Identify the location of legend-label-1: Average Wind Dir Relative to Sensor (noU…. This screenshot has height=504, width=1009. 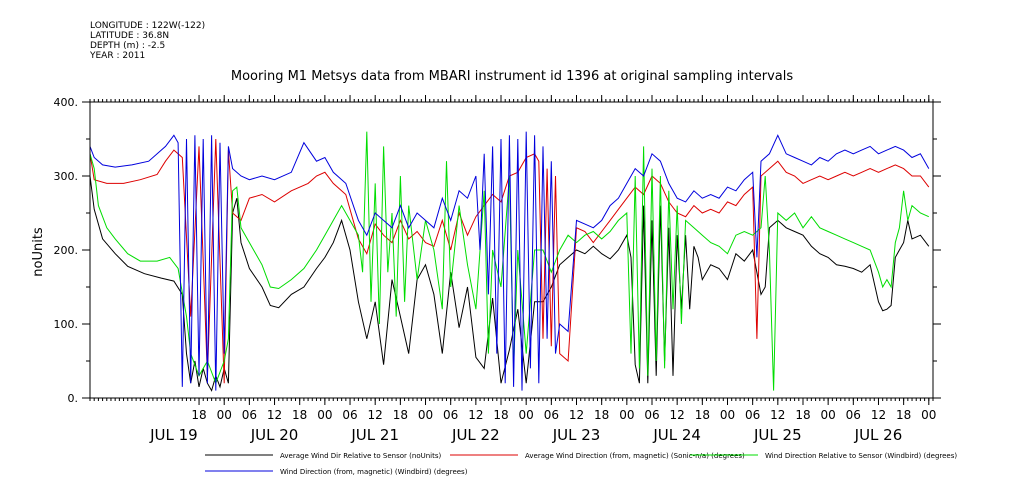
(360, 456).